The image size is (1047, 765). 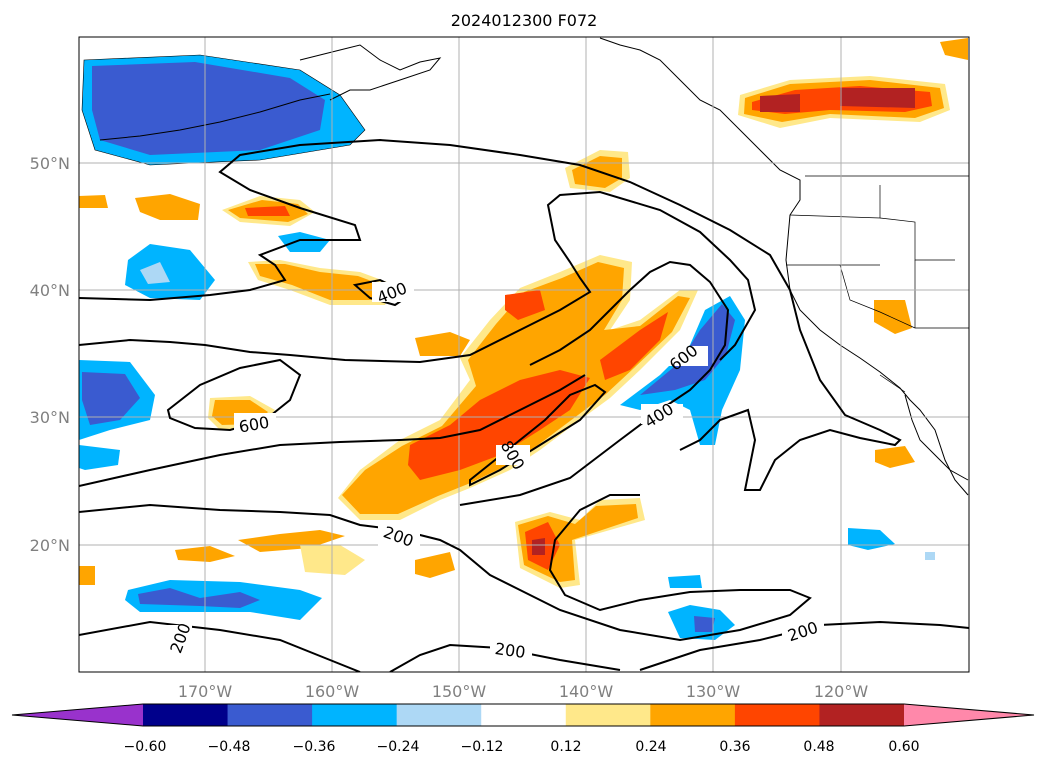 What do you see at coordinates (841, 691) in the screenshot?
I see `lon-tick-label: 120°W` at bounding box center [841, 691].